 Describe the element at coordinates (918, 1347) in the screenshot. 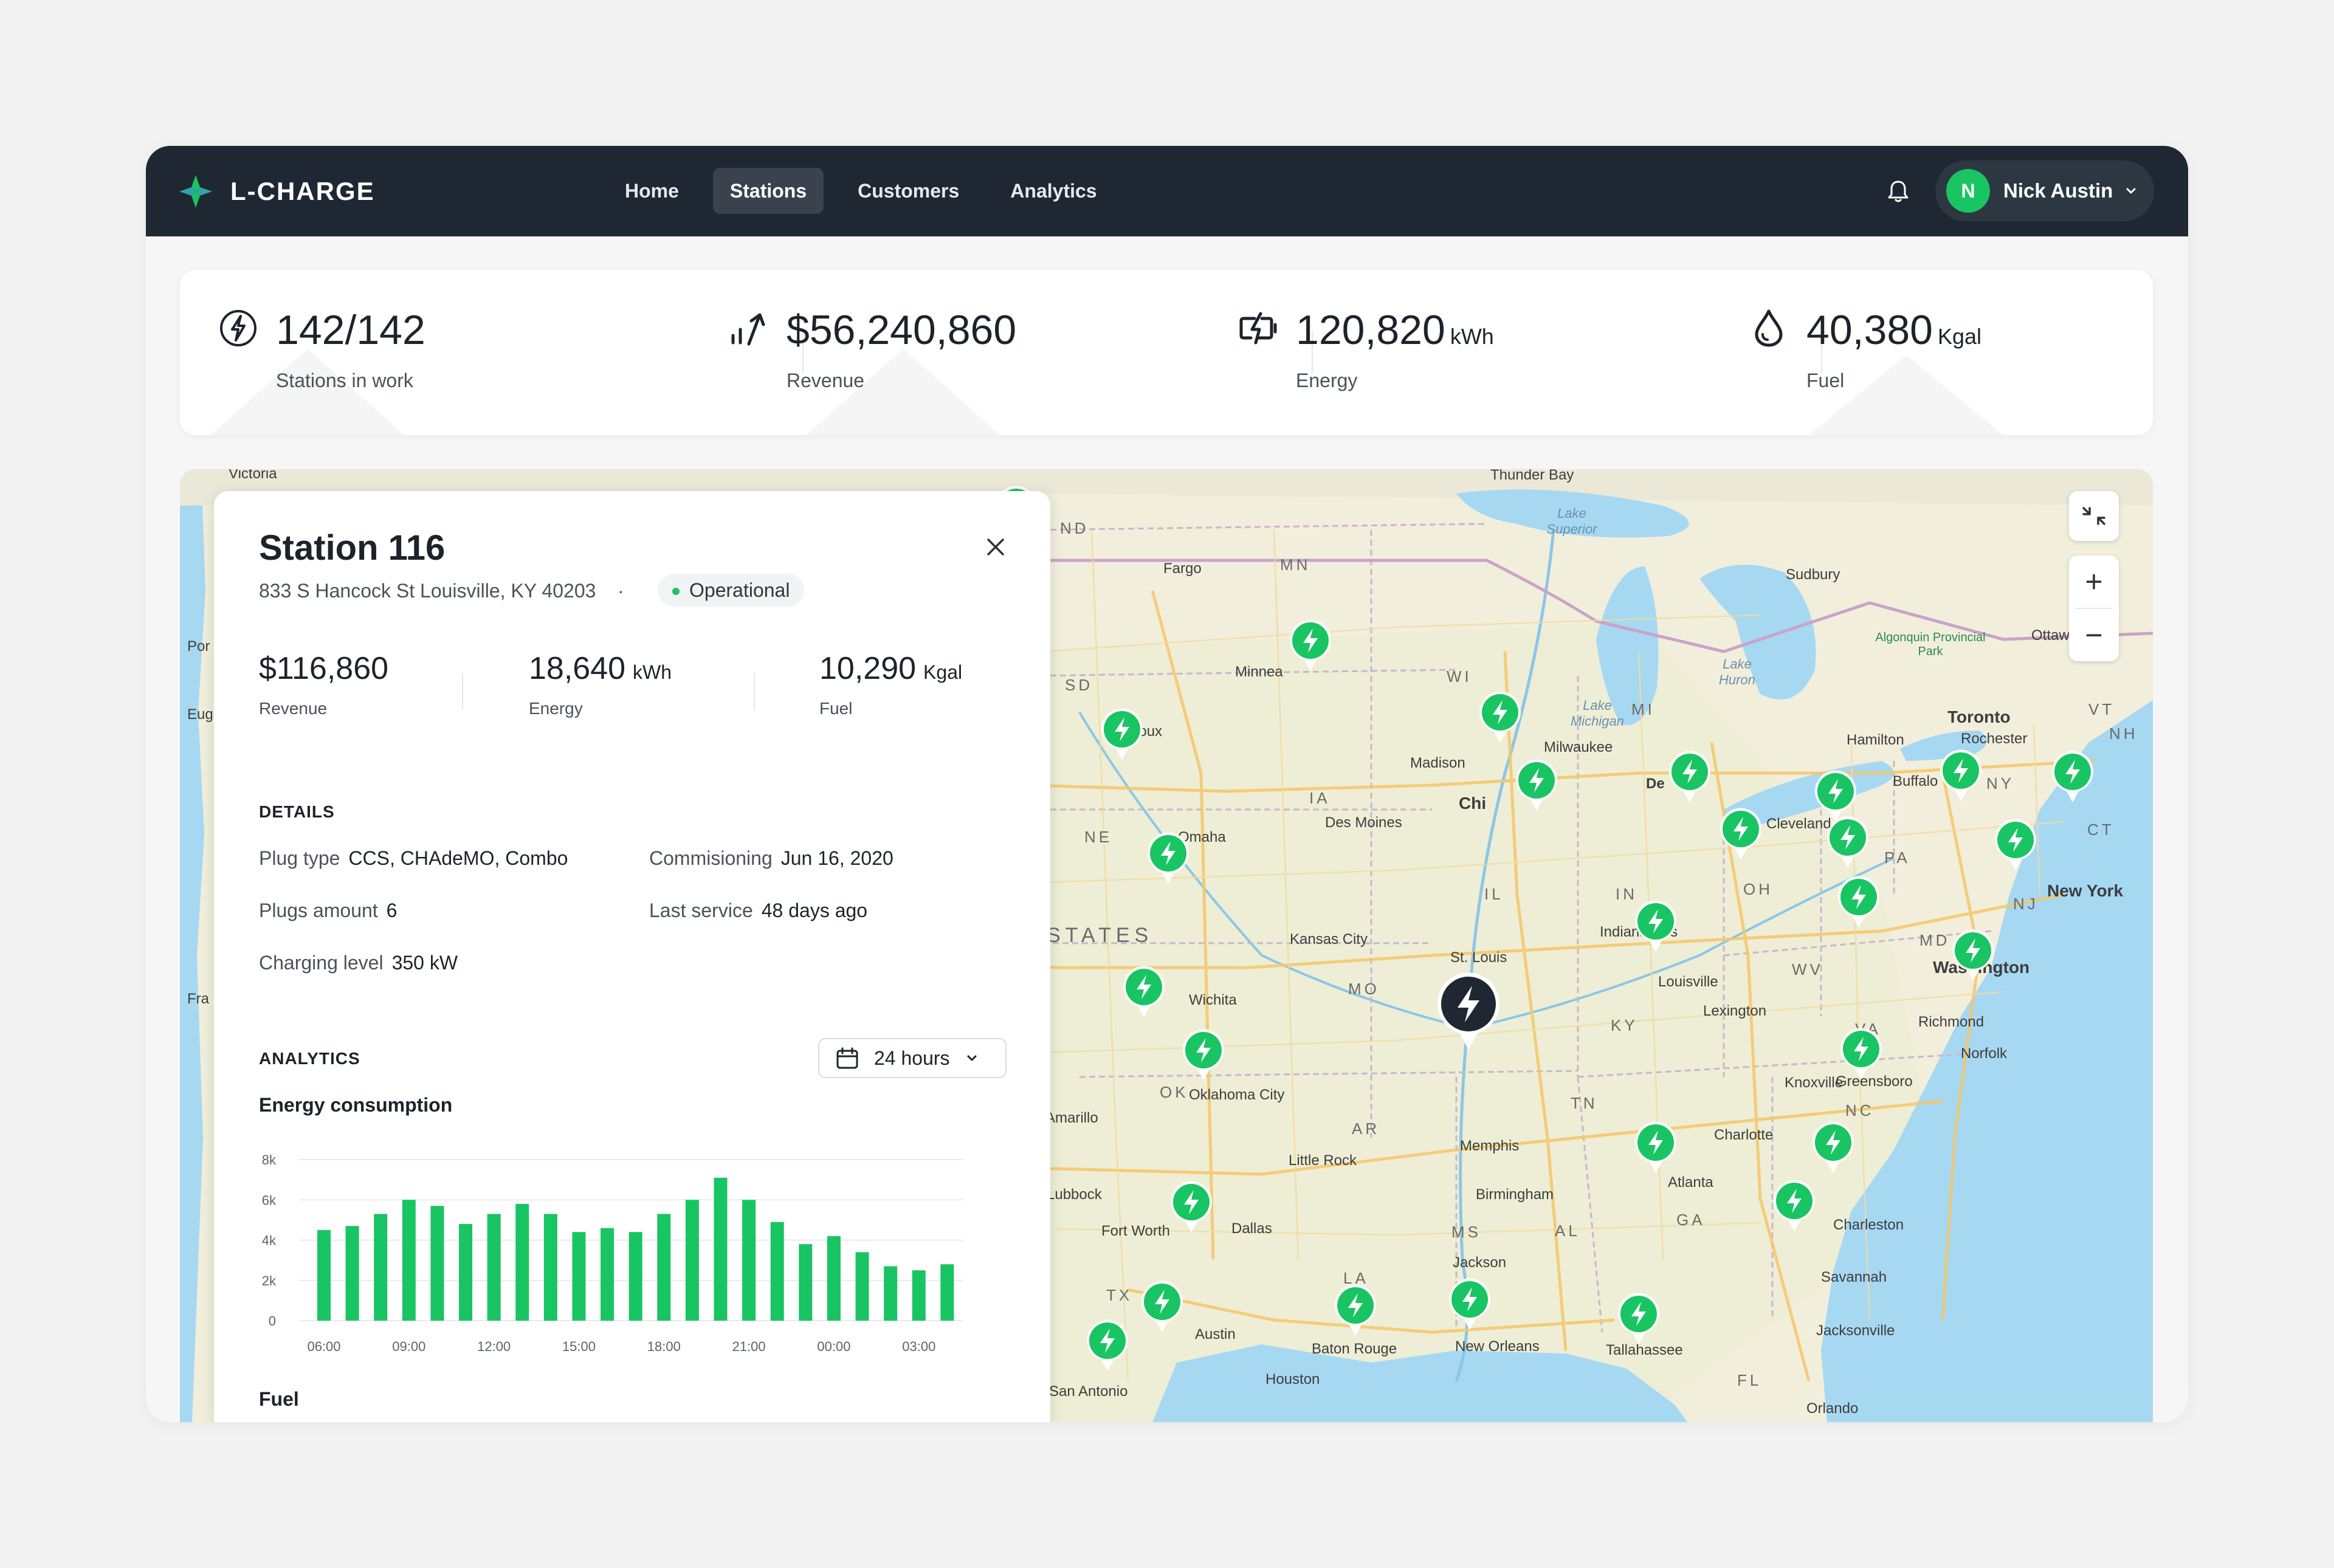

I see `x-tick-label: 03:00` at that location.